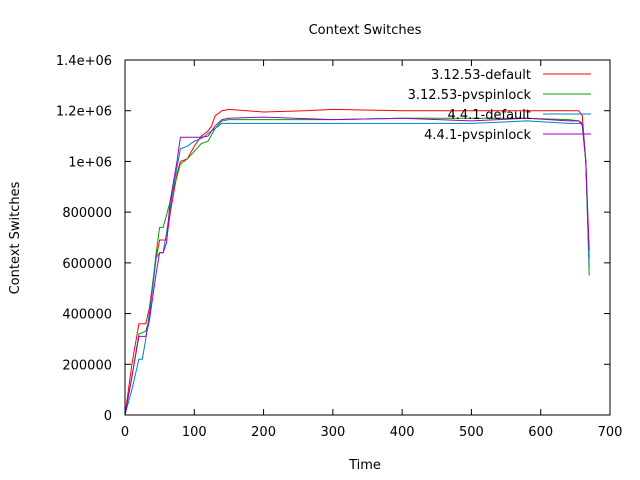 The width and height of the screenshot is (640, 480). What do you see at coordinates (108, 416) in the screenshot?
I see `y-tick-label: 0` at bounding box center [108, 416].